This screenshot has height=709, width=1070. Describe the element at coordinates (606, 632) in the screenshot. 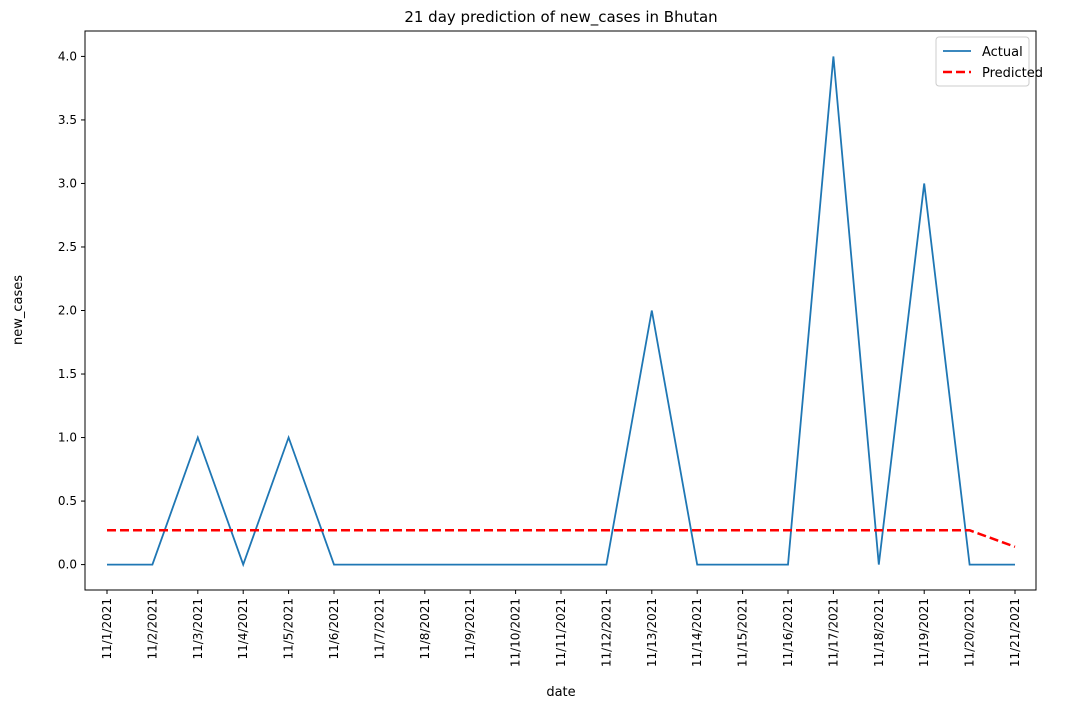

I see `x-tick-label: 11/12/2021` at that location.